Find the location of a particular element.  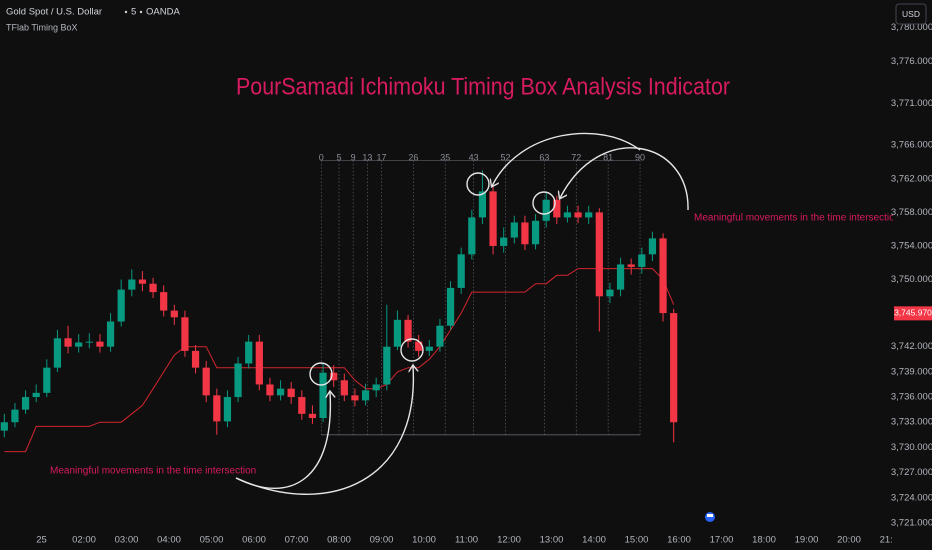

last-price-label: 3,745.970 is located at coordinates (913, 313).